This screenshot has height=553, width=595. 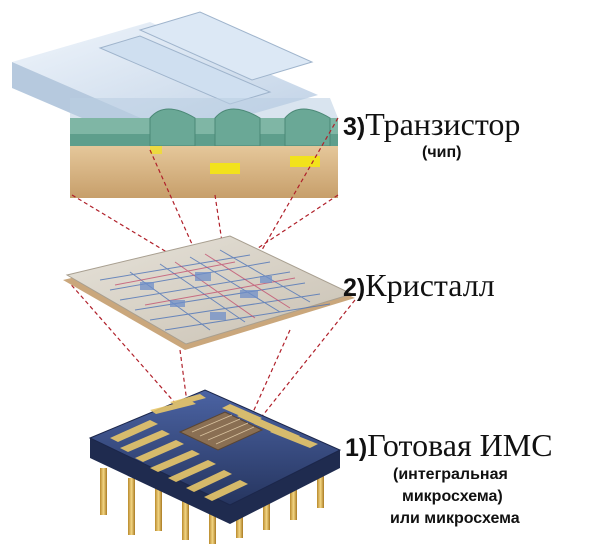 What do you see at coordinates (209, 292) in the screenshot?
I see `crystal-layer` at bounding box center [209, 292].